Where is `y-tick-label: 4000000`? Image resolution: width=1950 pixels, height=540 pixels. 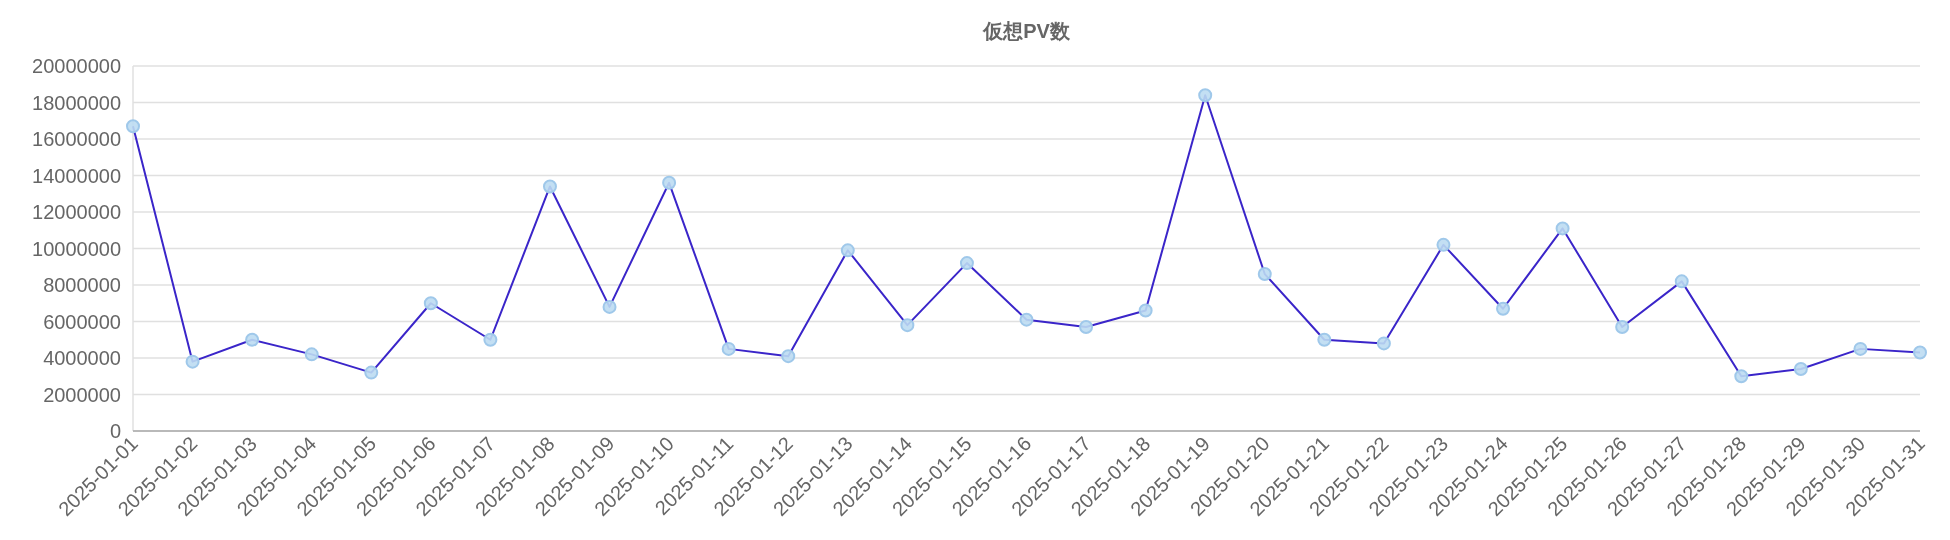
y-tick-label: 4000000 is located at coordinates (82, 358).